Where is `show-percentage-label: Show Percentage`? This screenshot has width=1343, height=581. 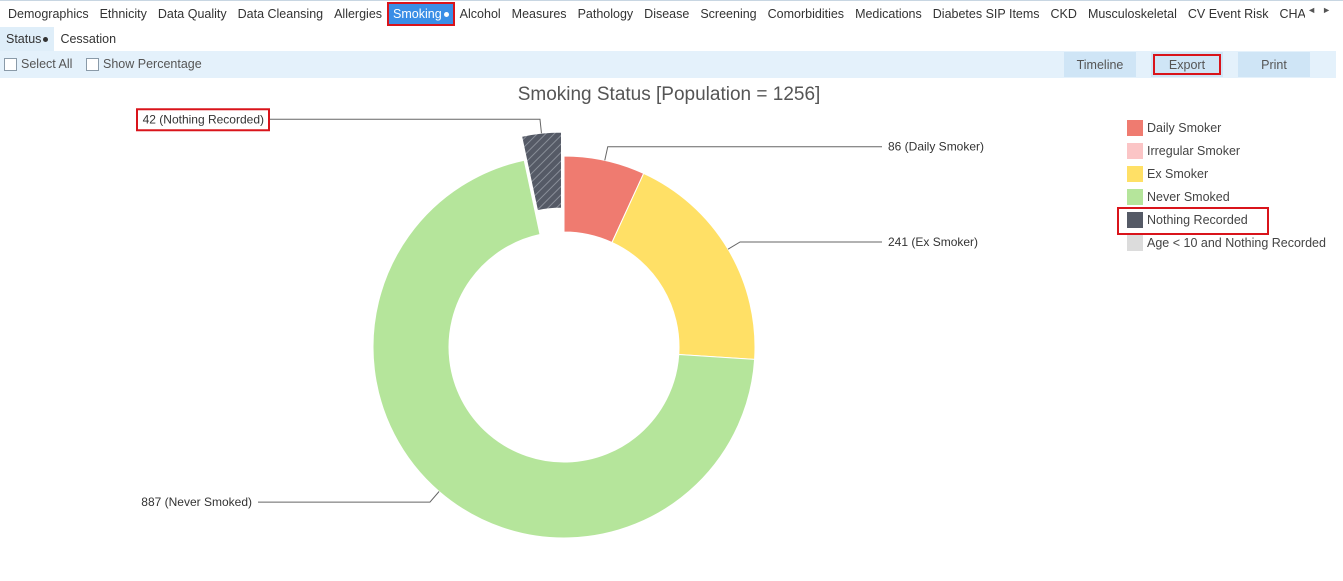 show-percentage-label: Show Percentage is located at coordinates (152, 64).